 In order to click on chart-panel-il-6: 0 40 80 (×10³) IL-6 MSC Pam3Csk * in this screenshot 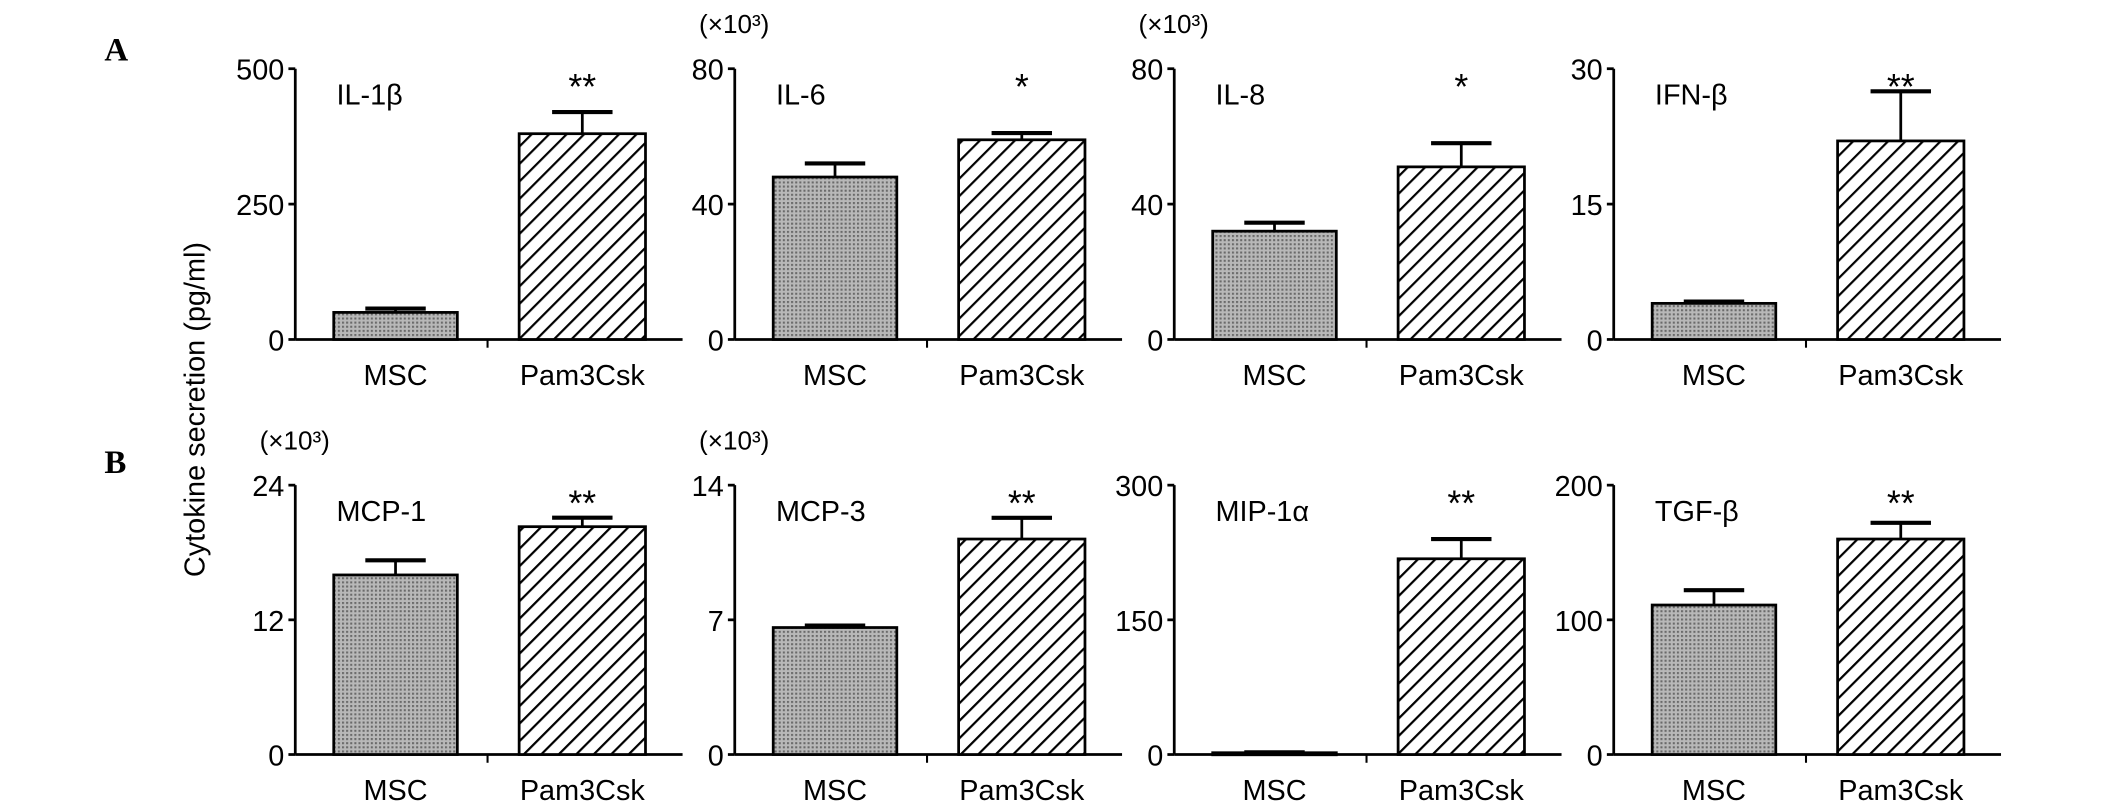, I will do `click(907, 200)`.